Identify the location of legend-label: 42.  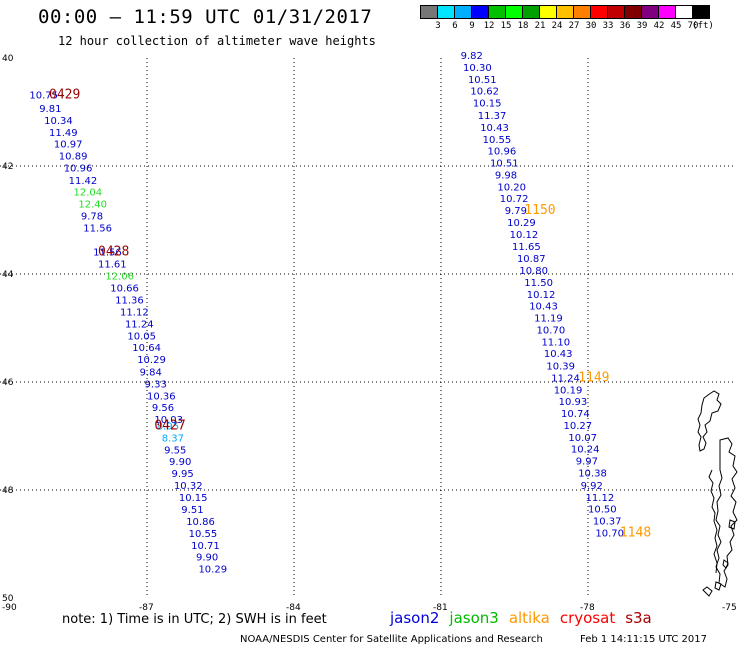
(659, 26).